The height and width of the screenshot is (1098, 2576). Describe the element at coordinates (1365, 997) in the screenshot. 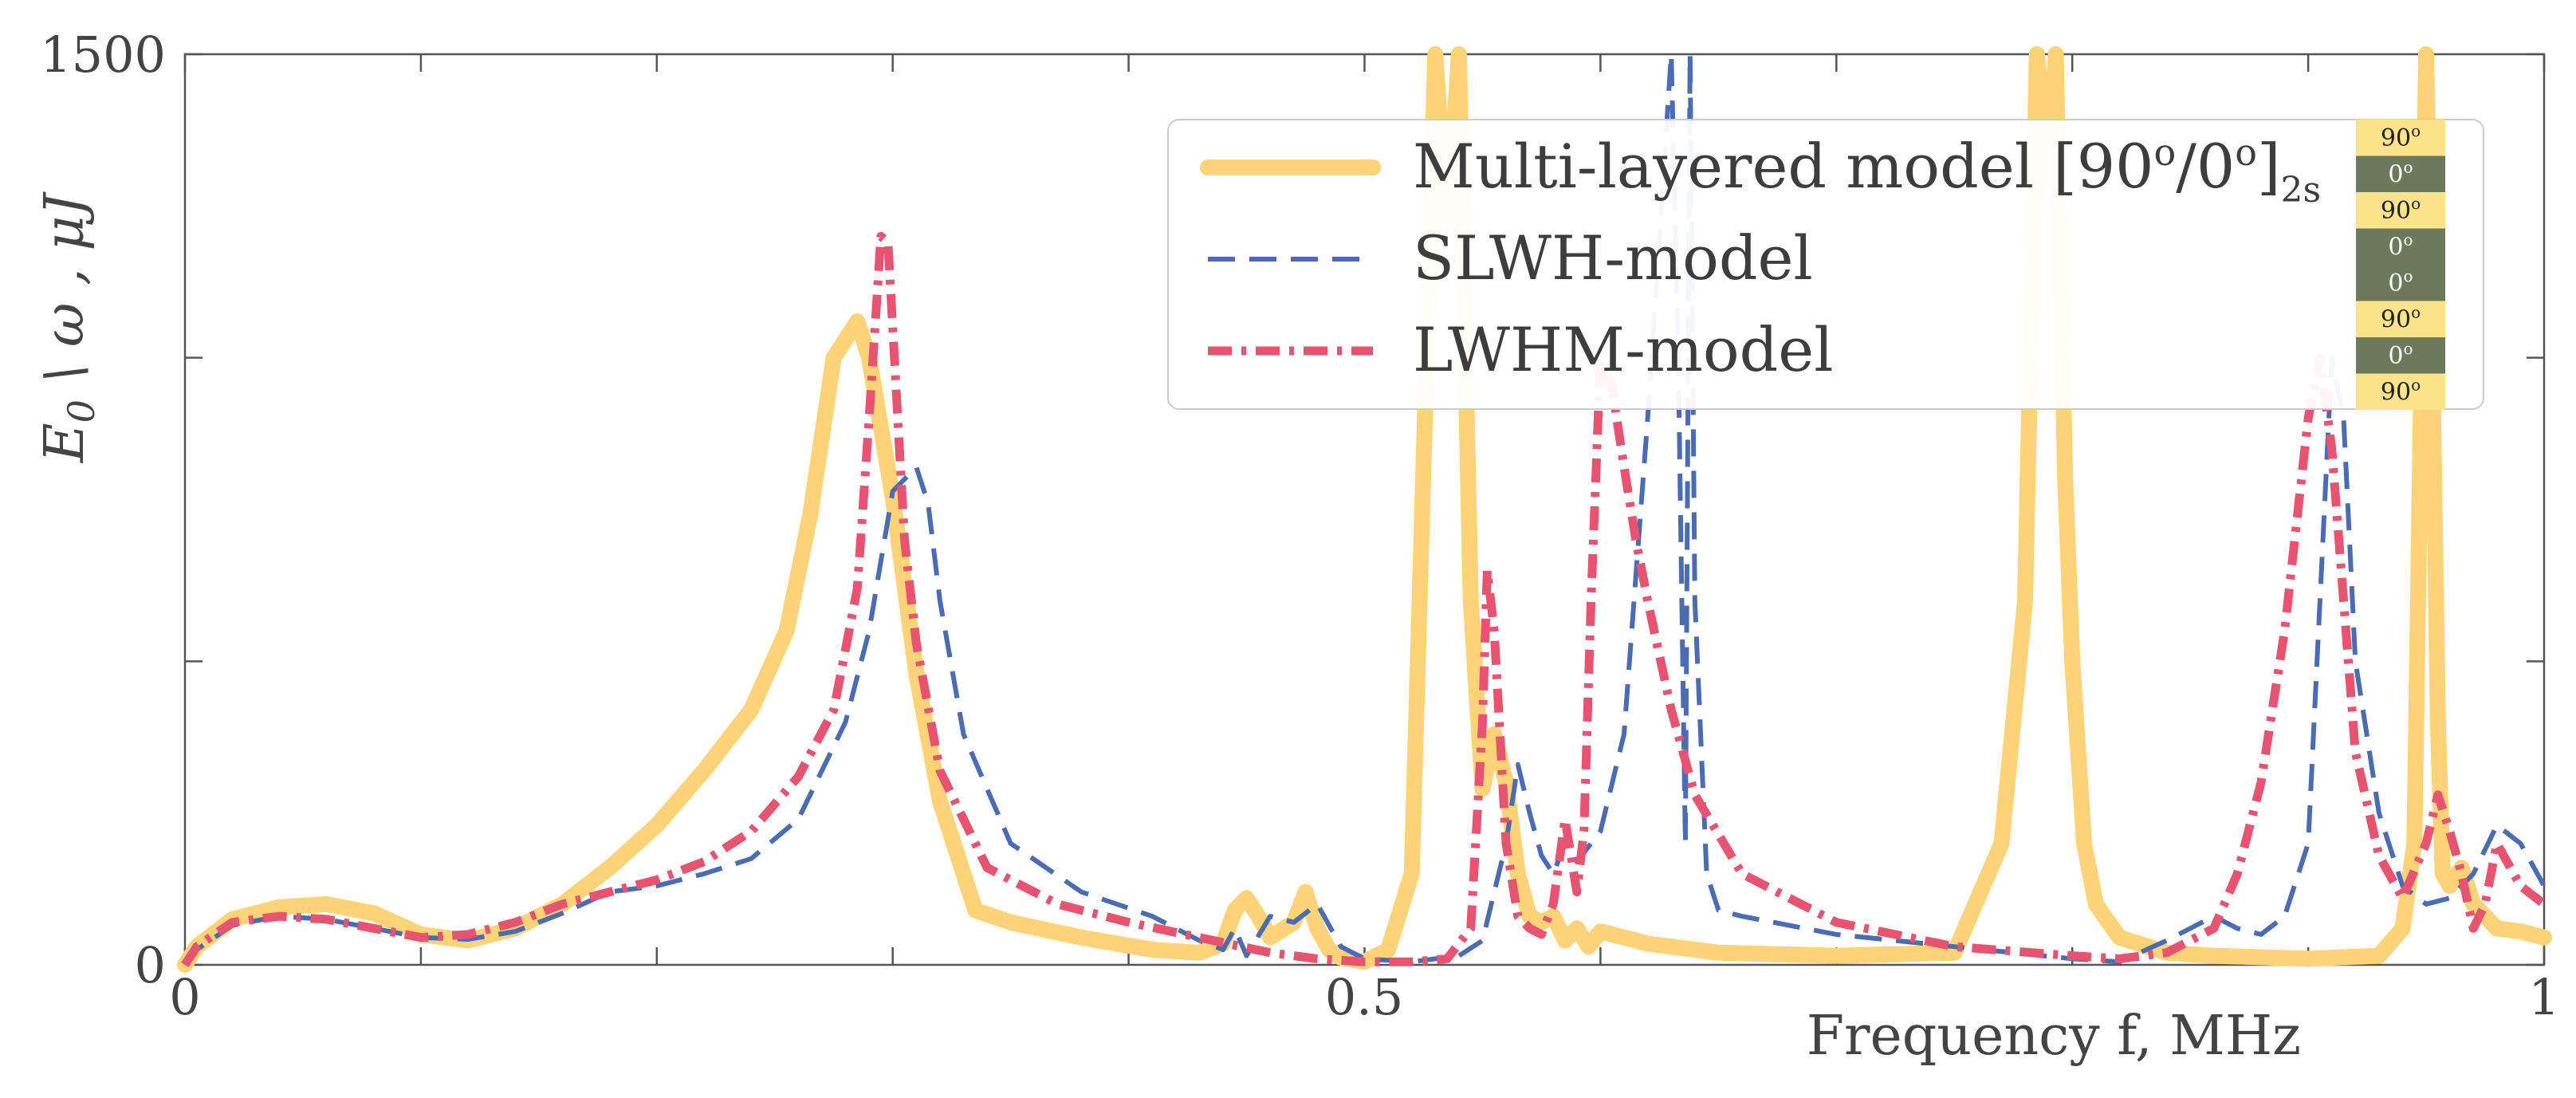

I see `x-tick-label-0-5: 0.5` at that location.